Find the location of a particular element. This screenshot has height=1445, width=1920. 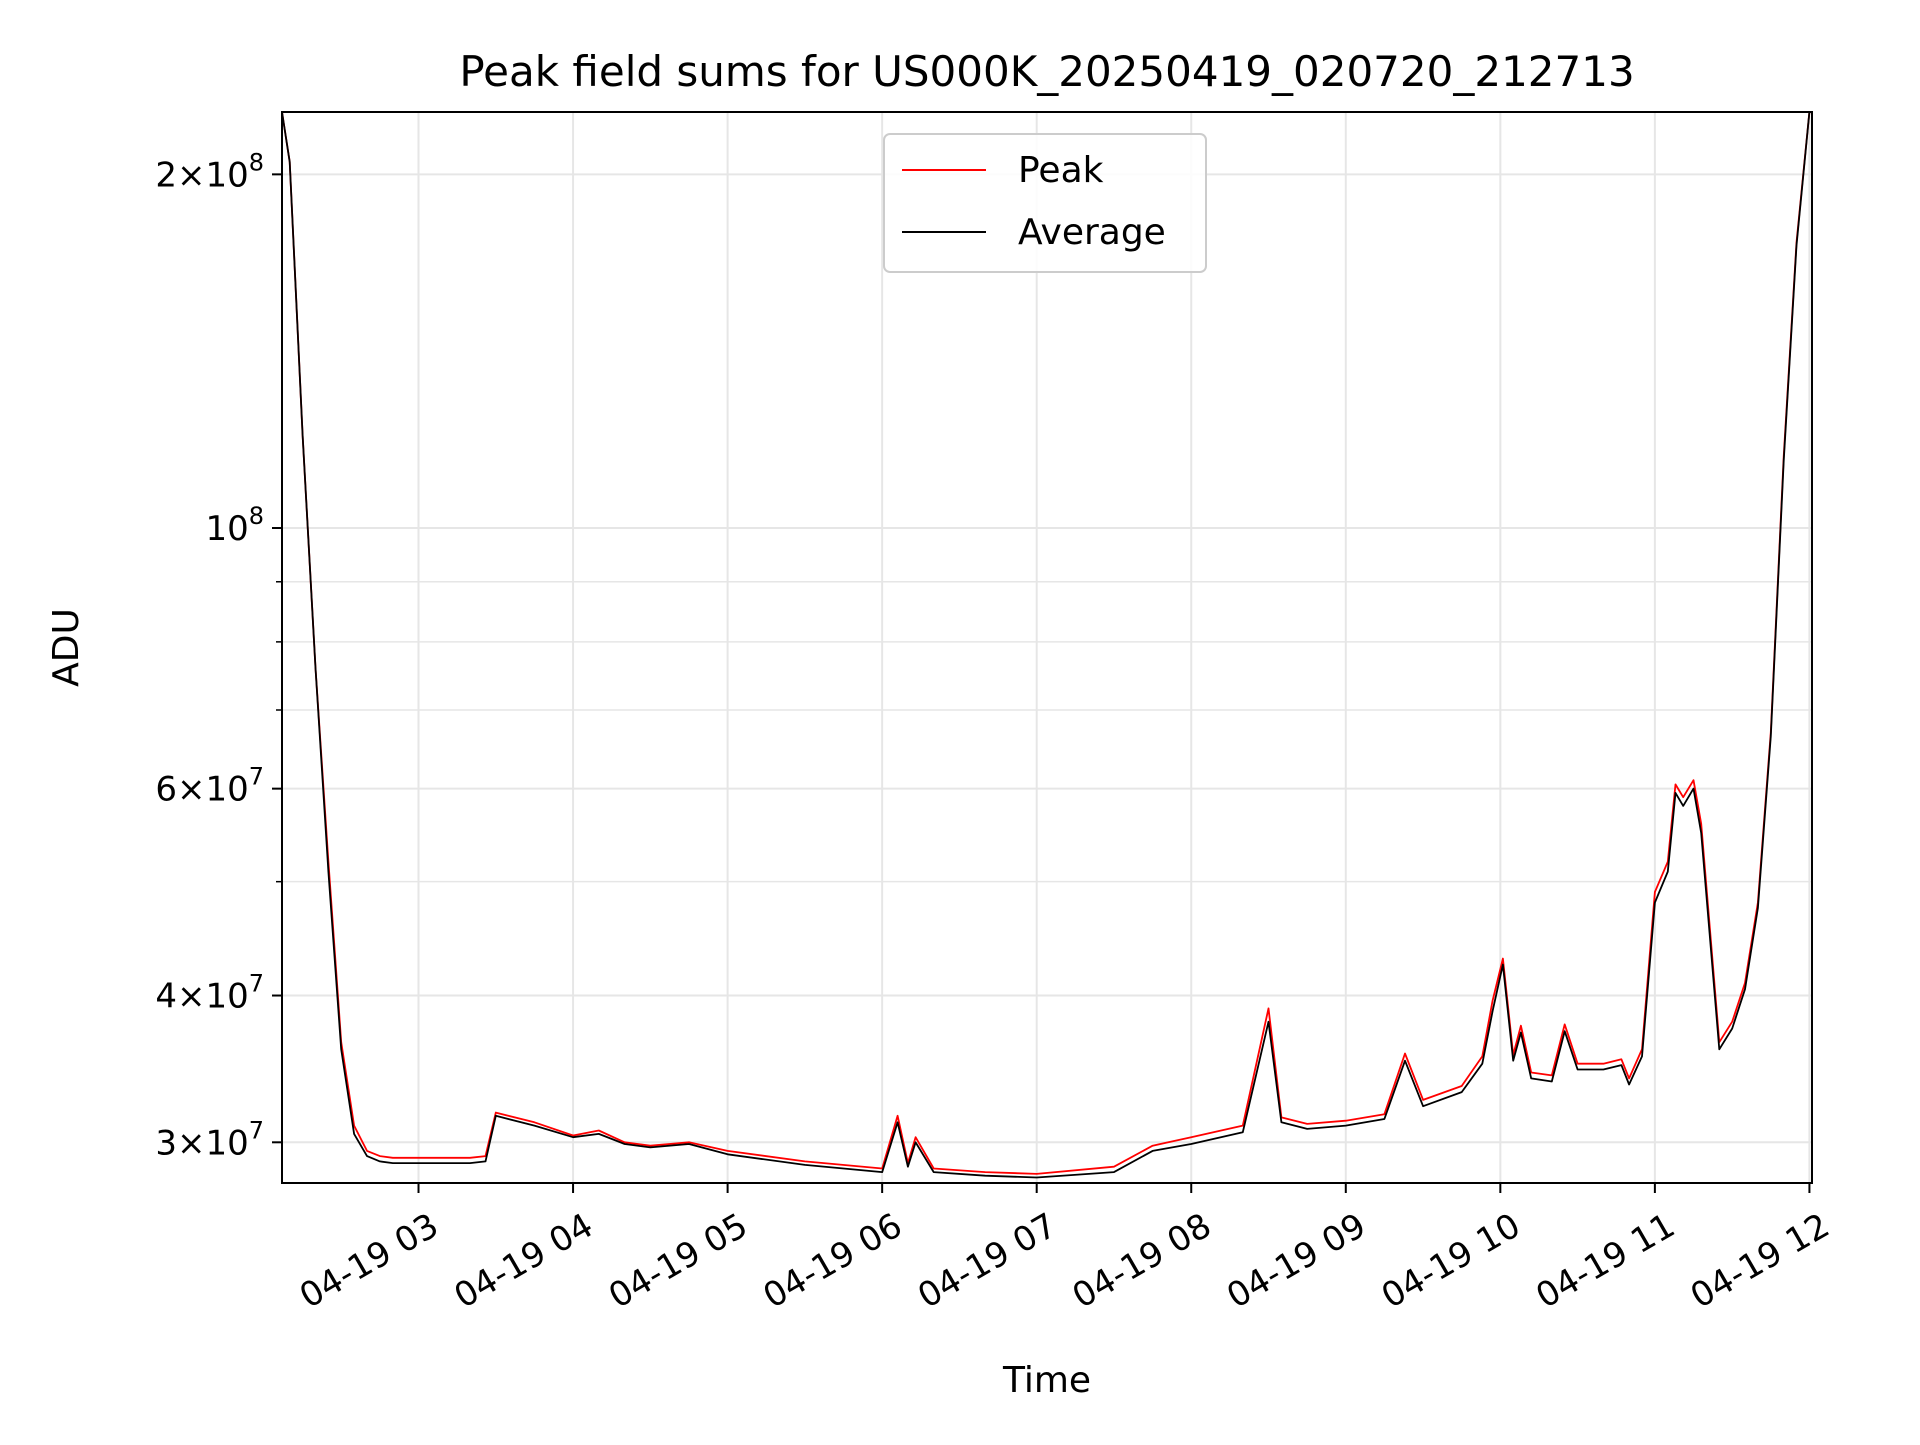

x-tick-label: 04-19 12 is located at coordinates (1760, 1261).